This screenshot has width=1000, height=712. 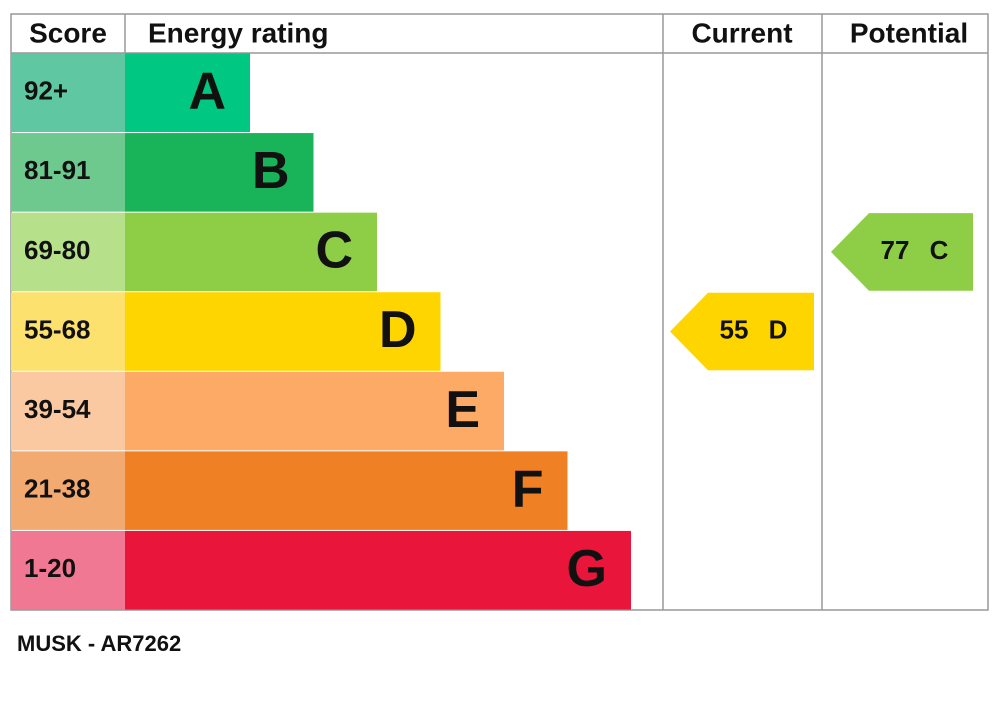 What do you see at coordinates (99, 643) in the screenshot?
I see `footer: MUSK - AR7262` at bounding box center [99, 643].